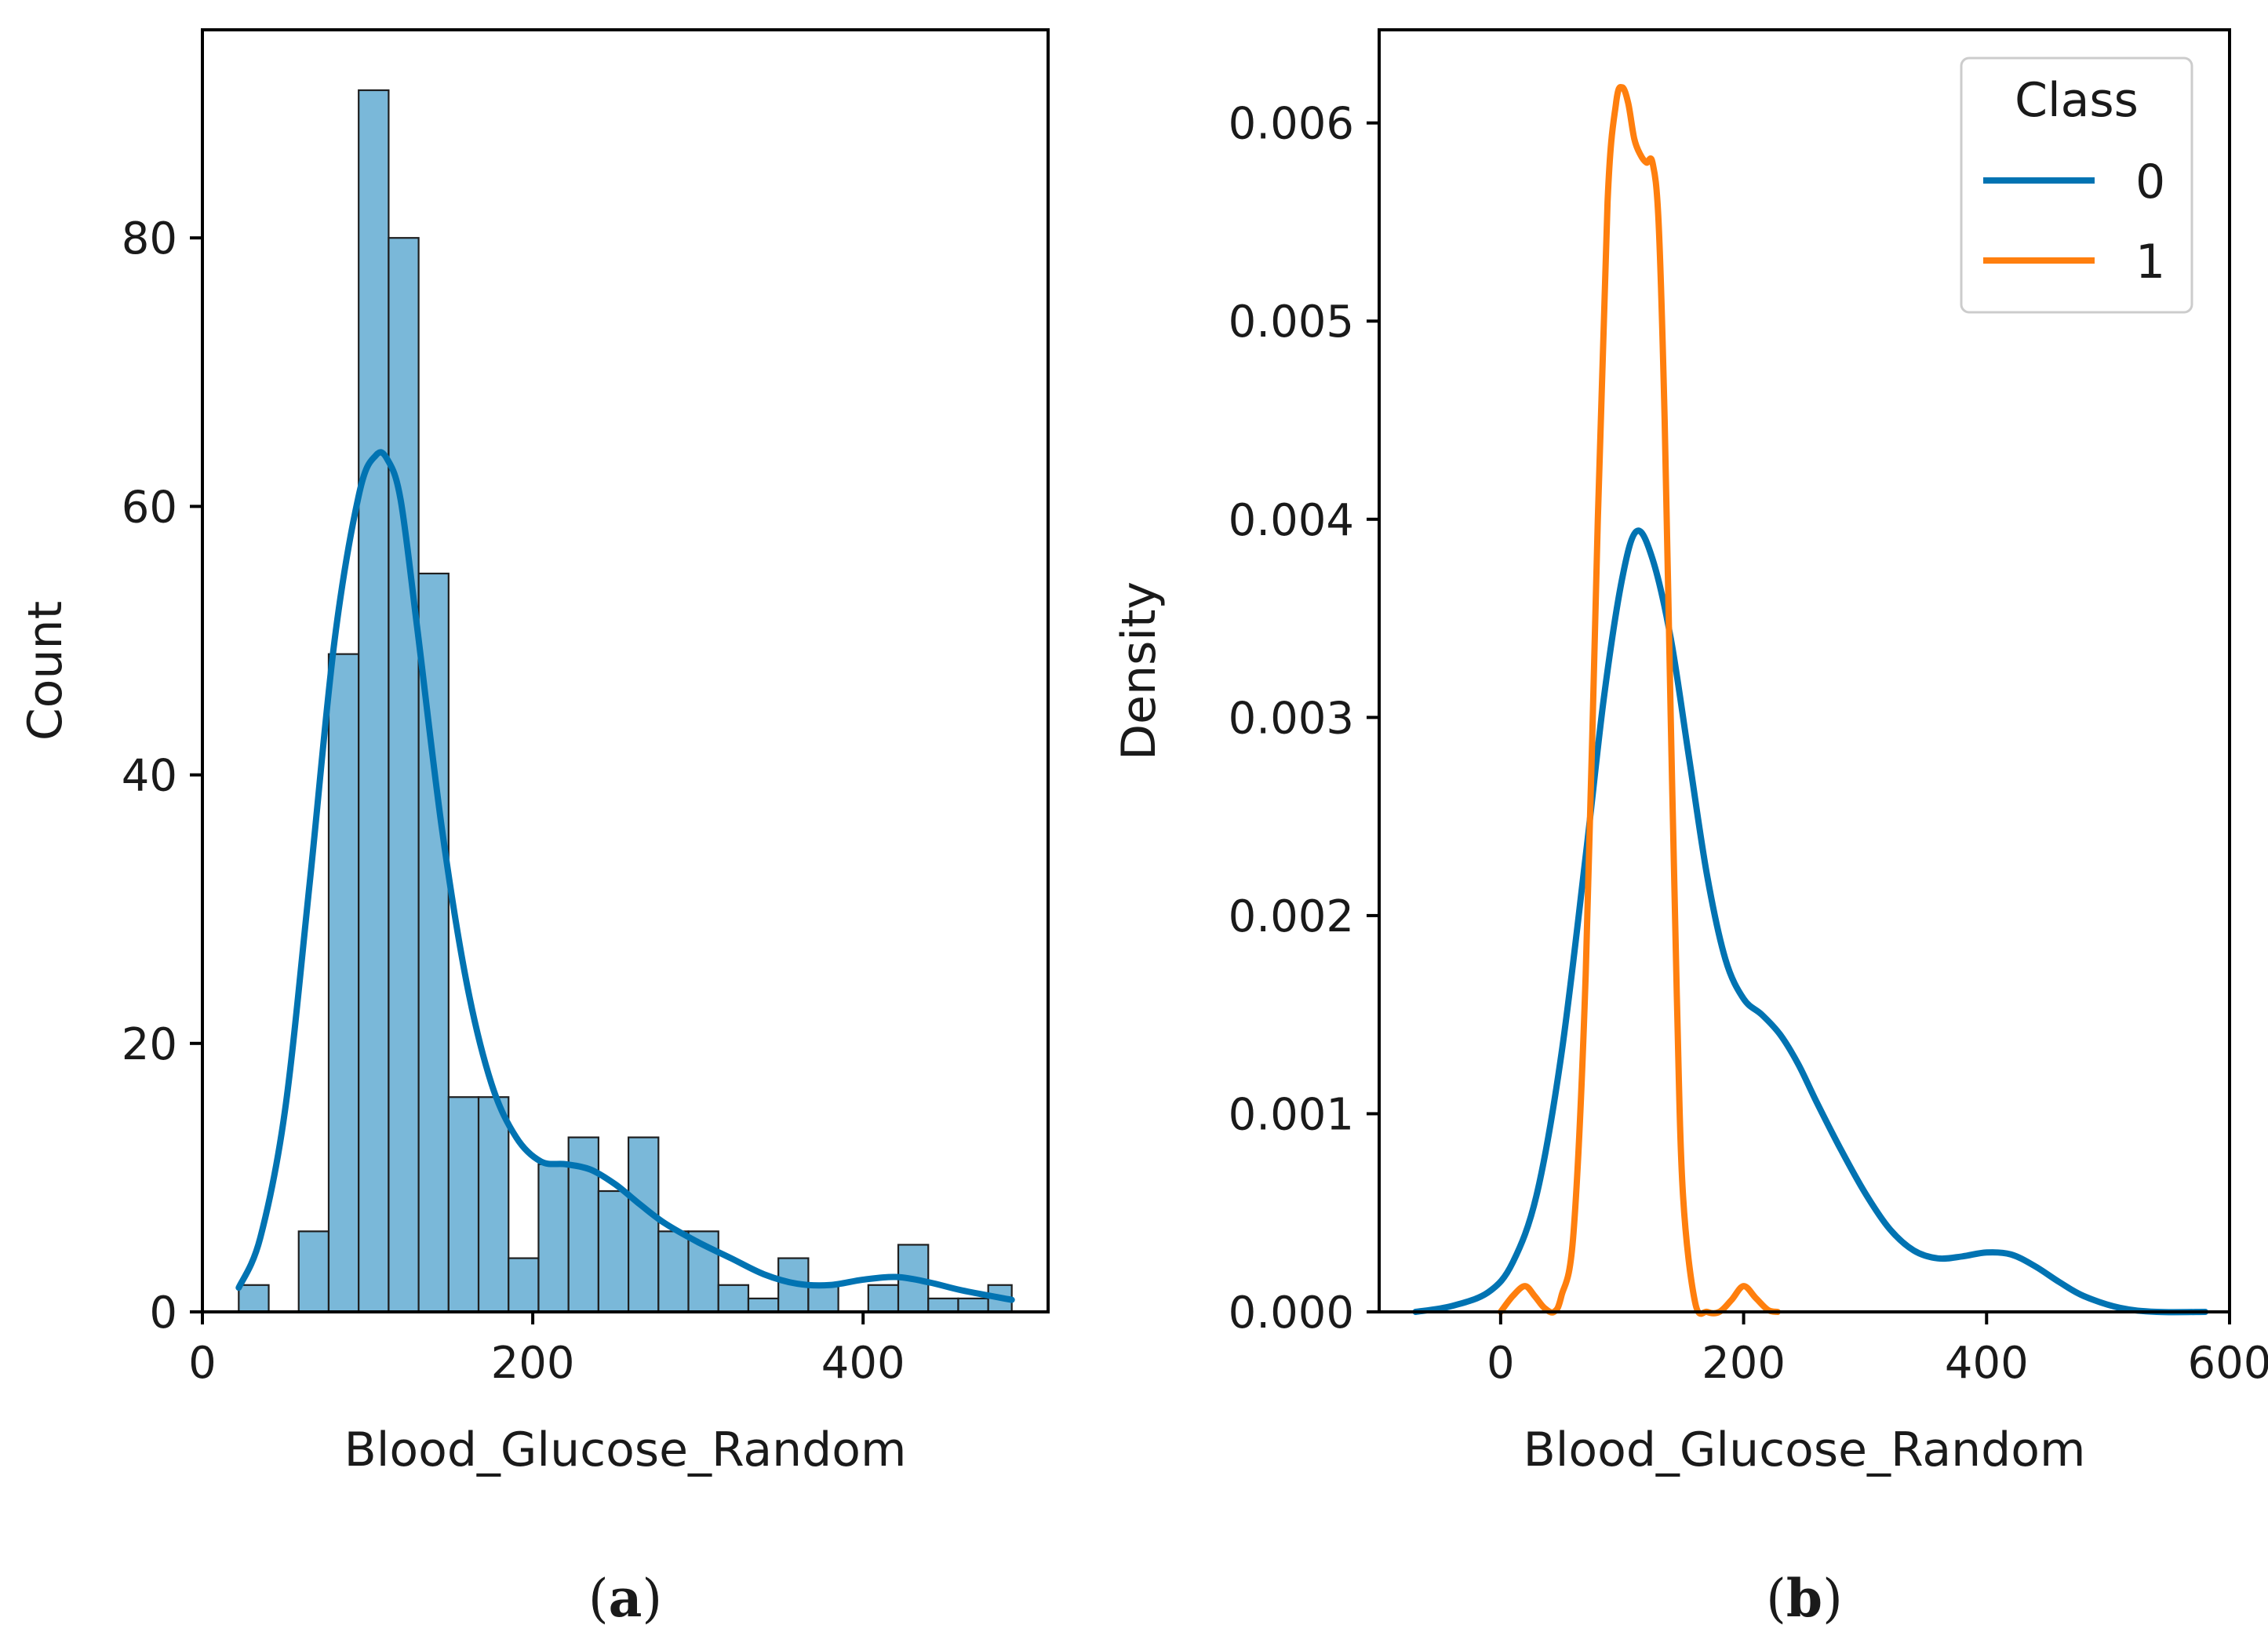  Describe the element at coordinates (1292, 718) in the screenshot. I see `y-tick-label: 0.003` at that location.